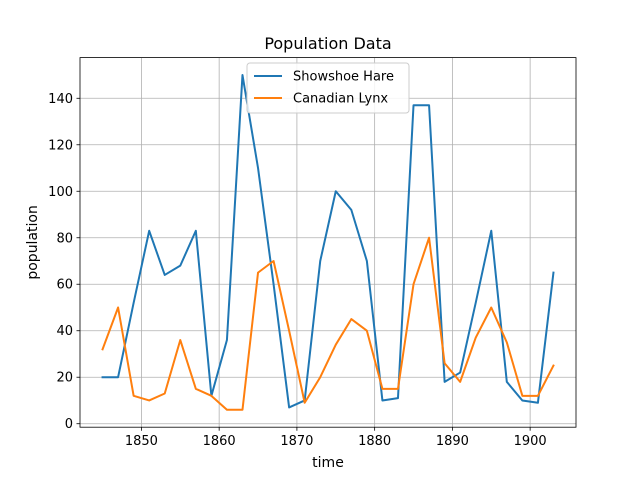  I want to click on y-axis-label: population, so click(33, 242).